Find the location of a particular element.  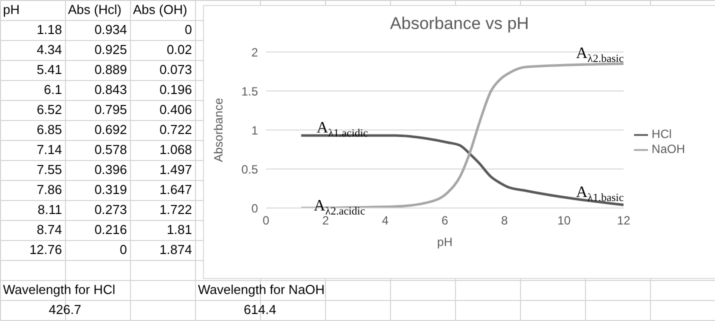

text: 0.578 is located at coordinates (110, 150).